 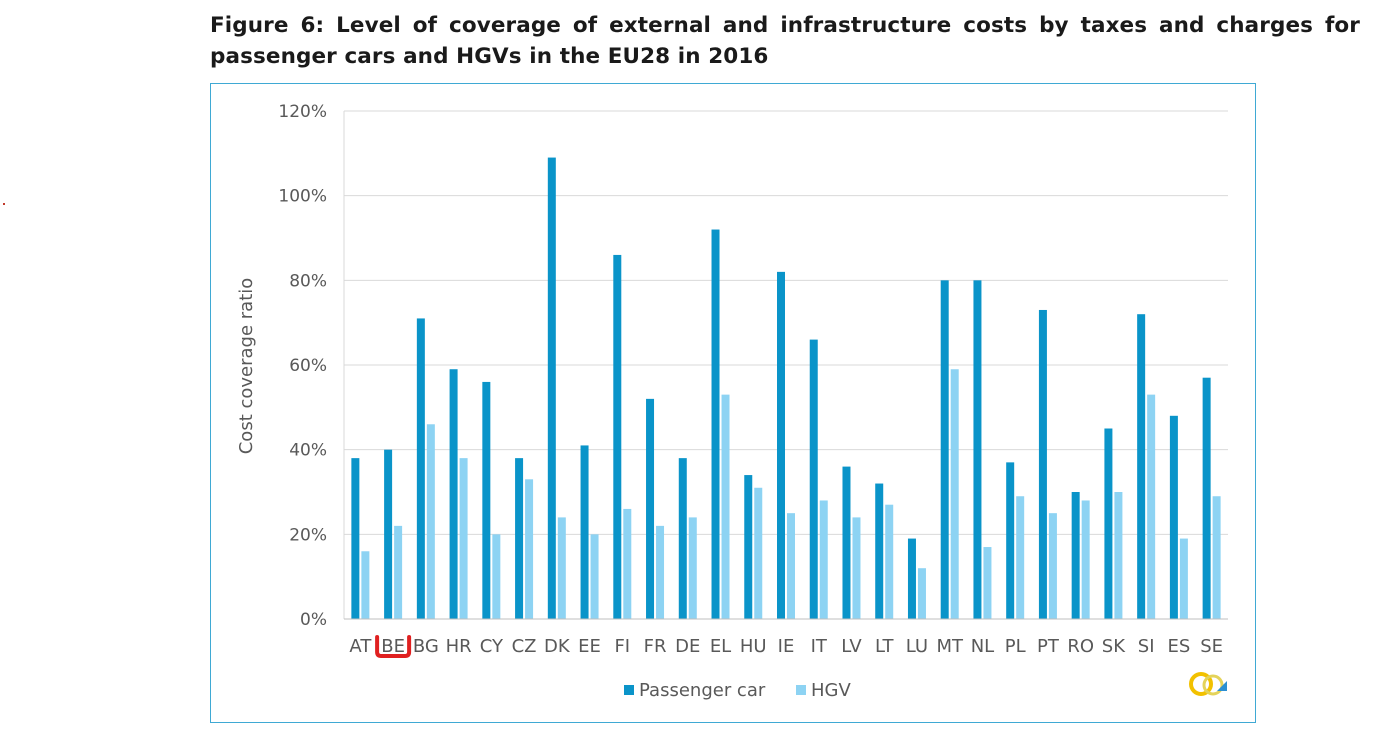 I want to click on x-tick-label: BE, so click(x=393, y=646).